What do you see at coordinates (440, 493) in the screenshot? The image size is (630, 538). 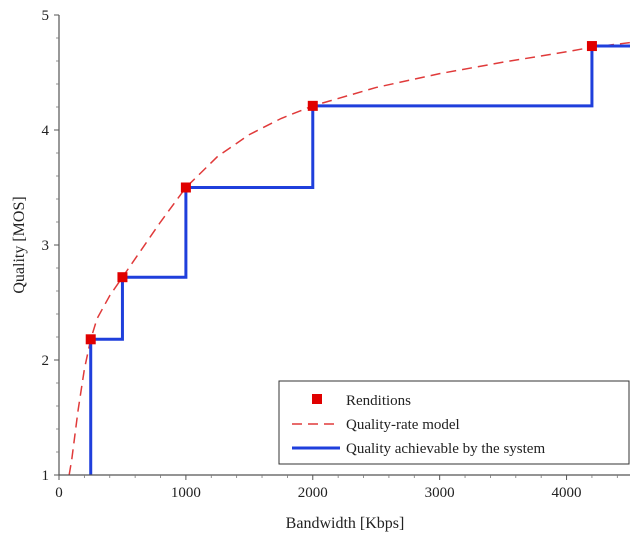 I see `x-tick-label: 3000` at bounding box center [440, 493].